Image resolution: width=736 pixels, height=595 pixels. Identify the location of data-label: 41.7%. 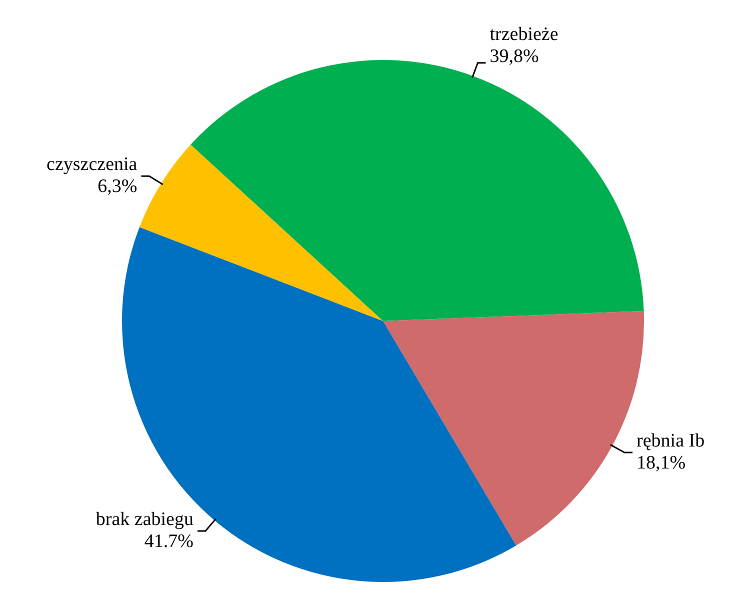
(169, 541).